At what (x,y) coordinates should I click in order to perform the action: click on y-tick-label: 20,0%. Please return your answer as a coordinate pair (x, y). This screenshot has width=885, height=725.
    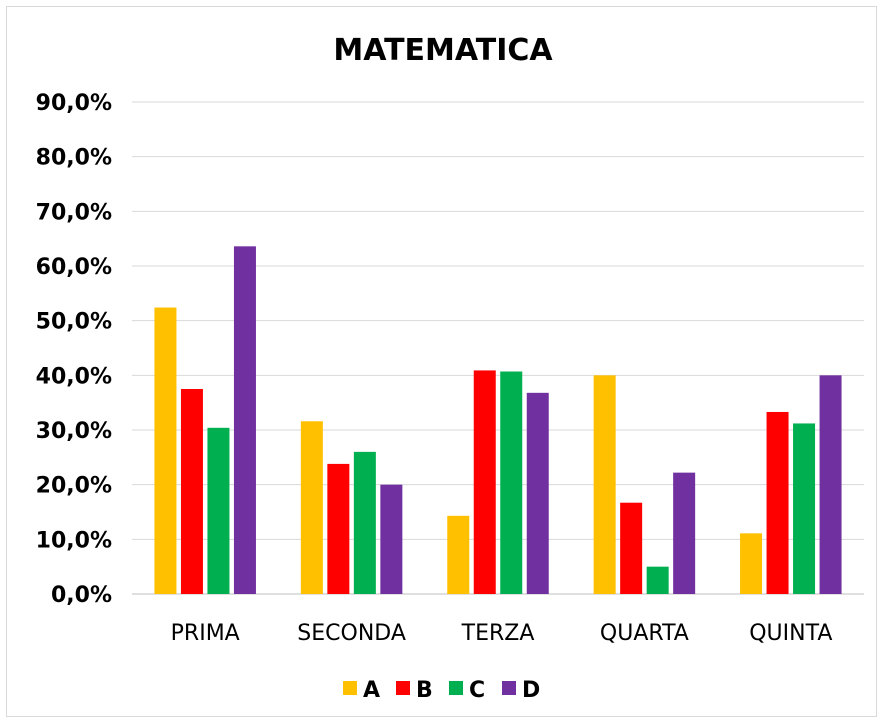
    Looking at the image, I should click on (74, 486).